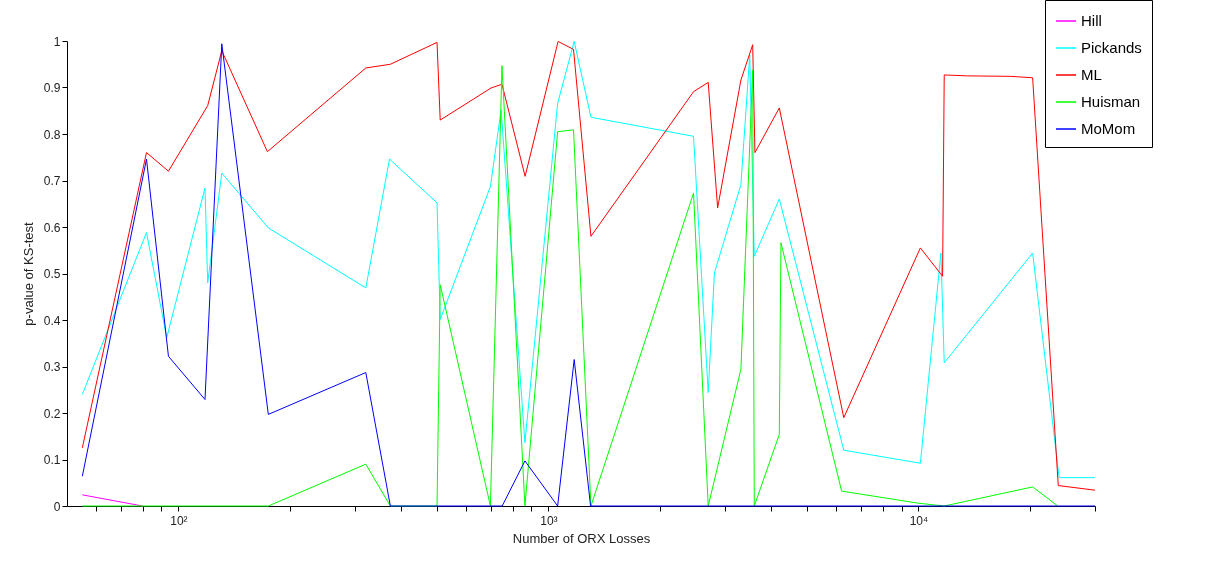 This screenshot has width=1208, height=564. What do you see at coordinates (1111, 101) in the screenshot?
I see `legend-label: Huisman` at bounding box center [1111, 101].